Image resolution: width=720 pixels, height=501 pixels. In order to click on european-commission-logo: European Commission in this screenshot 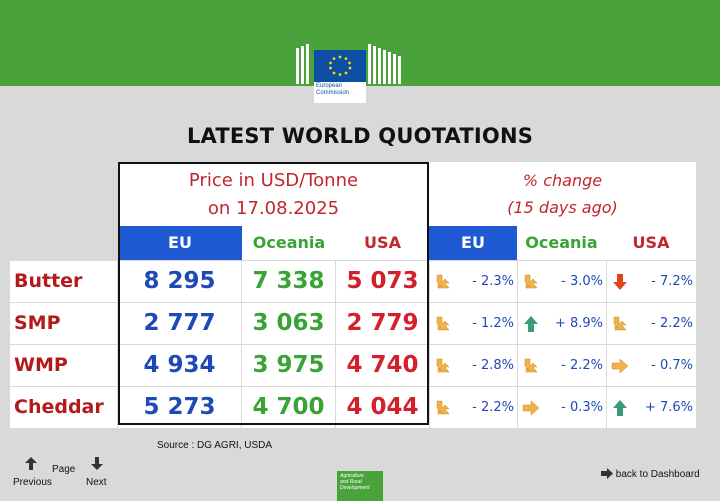, I will do `click(351, 73)`.